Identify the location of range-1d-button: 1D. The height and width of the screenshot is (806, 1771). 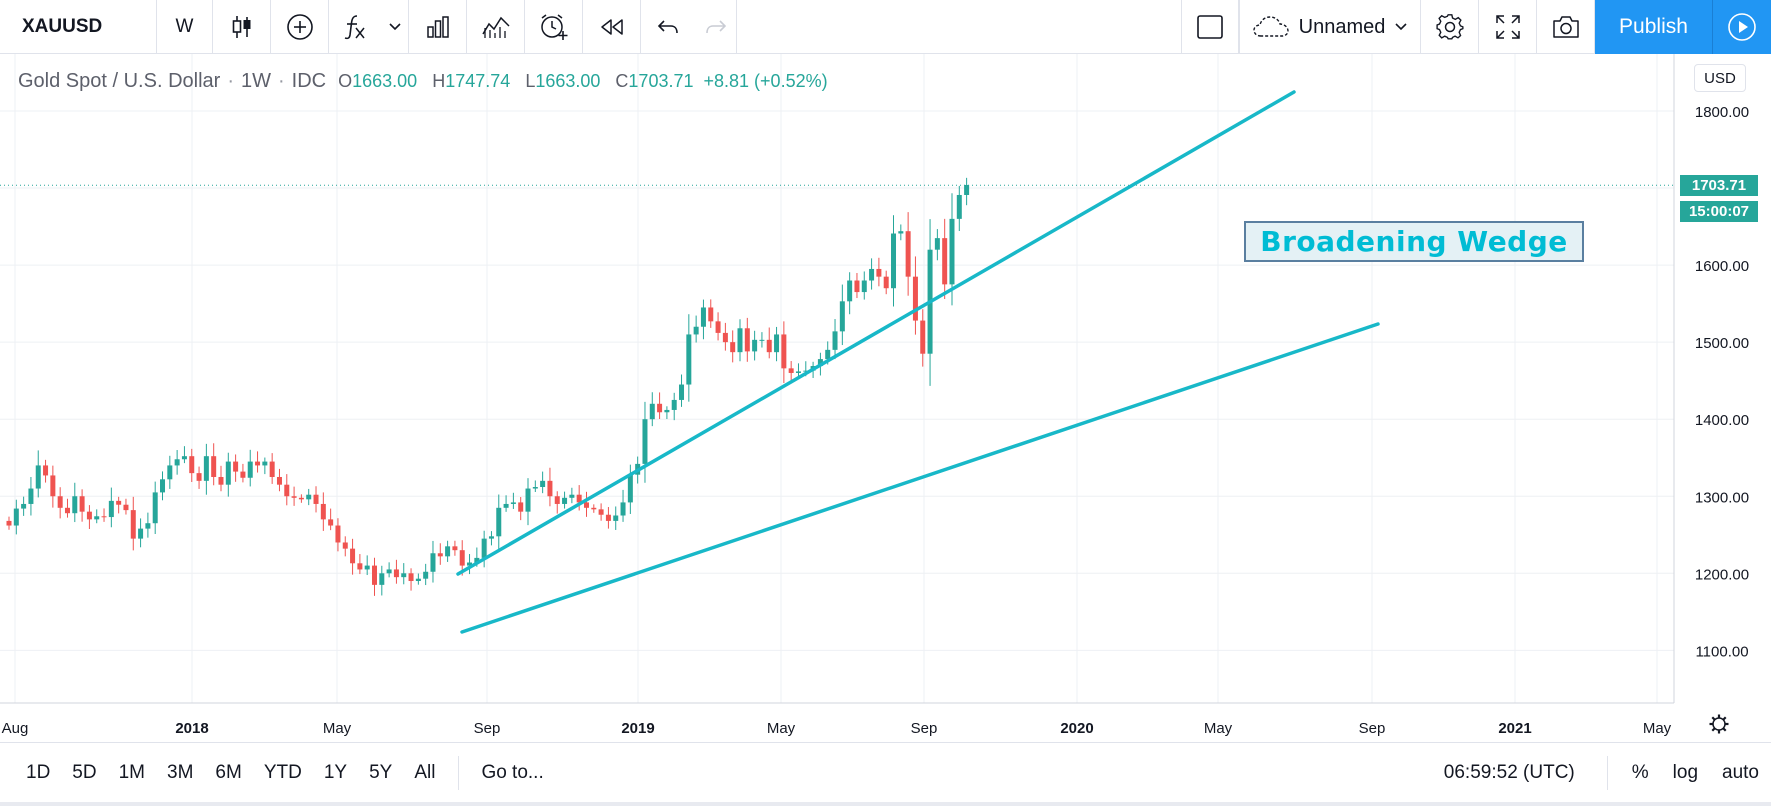
(38, 772).